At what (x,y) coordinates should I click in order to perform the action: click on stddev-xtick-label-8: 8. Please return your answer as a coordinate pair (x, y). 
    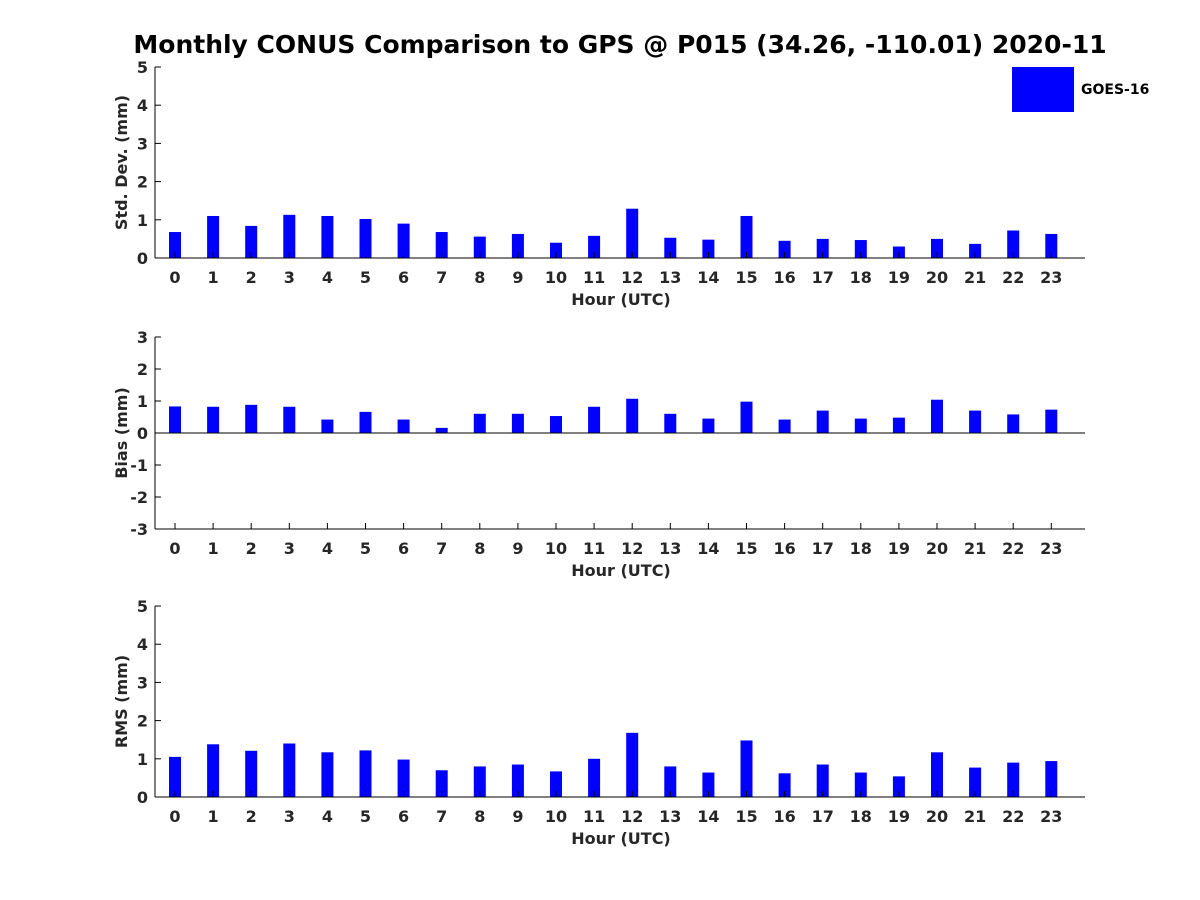
    Looking at the image, I should click on (479, 277).